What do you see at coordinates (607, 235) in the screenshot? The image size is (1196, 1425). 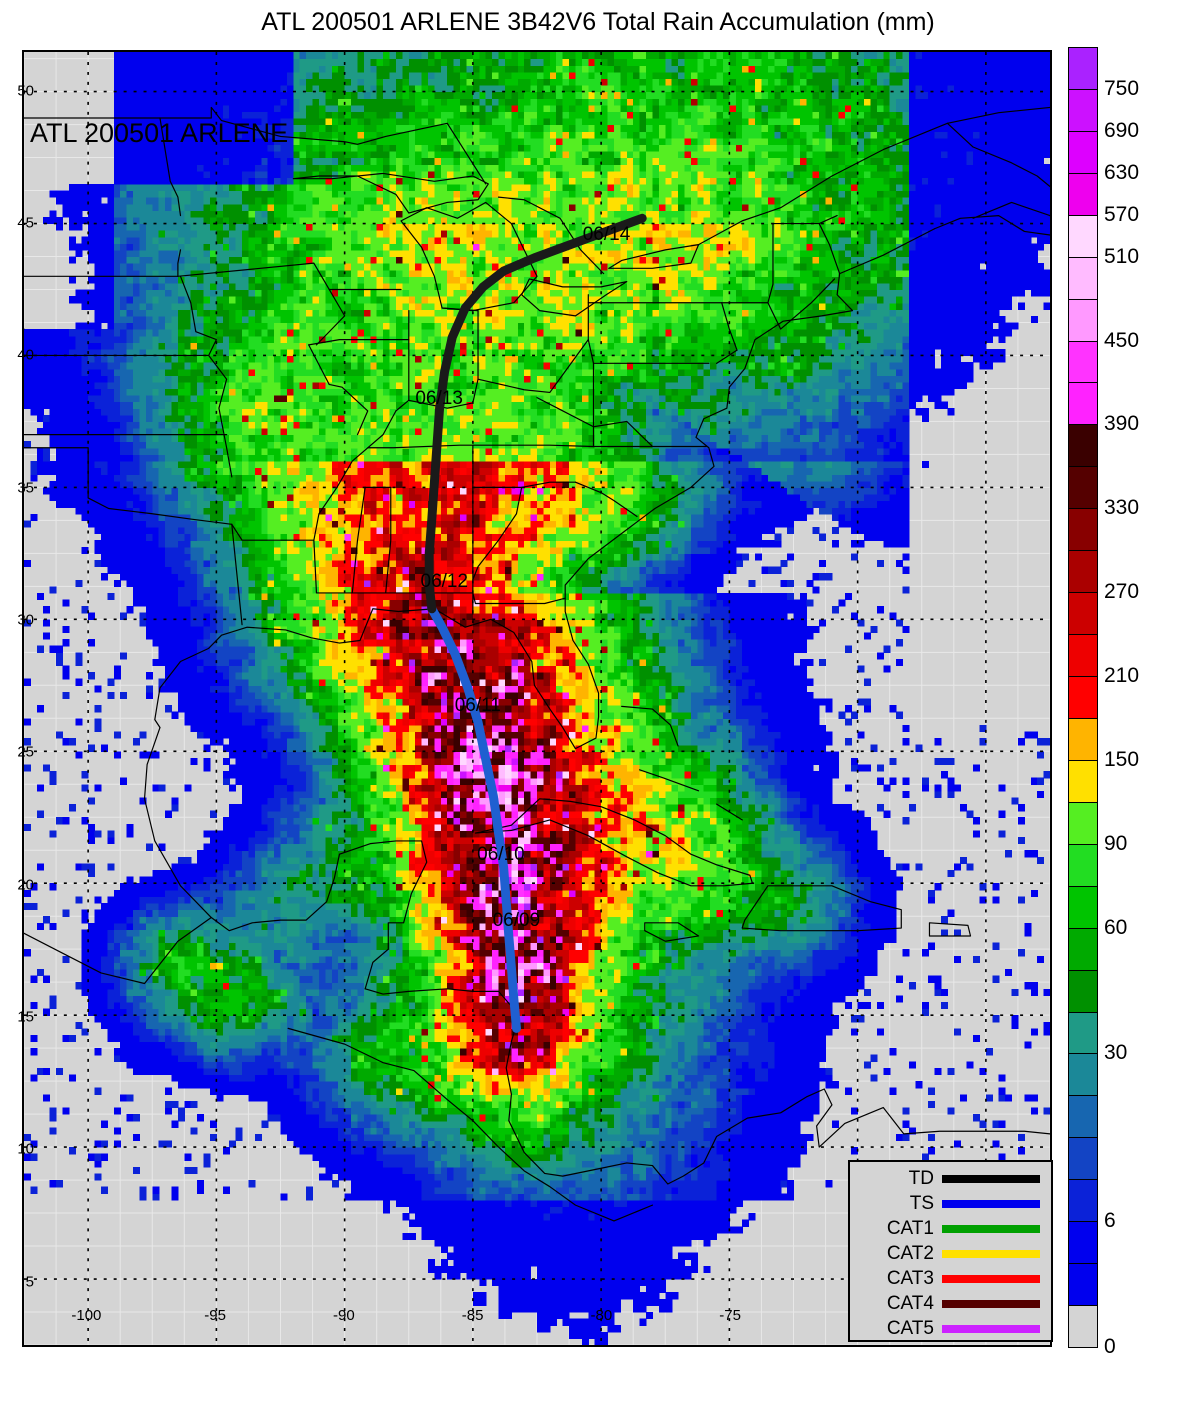 I see `track-date-label: 06/14` at bounding box center [607, 235].